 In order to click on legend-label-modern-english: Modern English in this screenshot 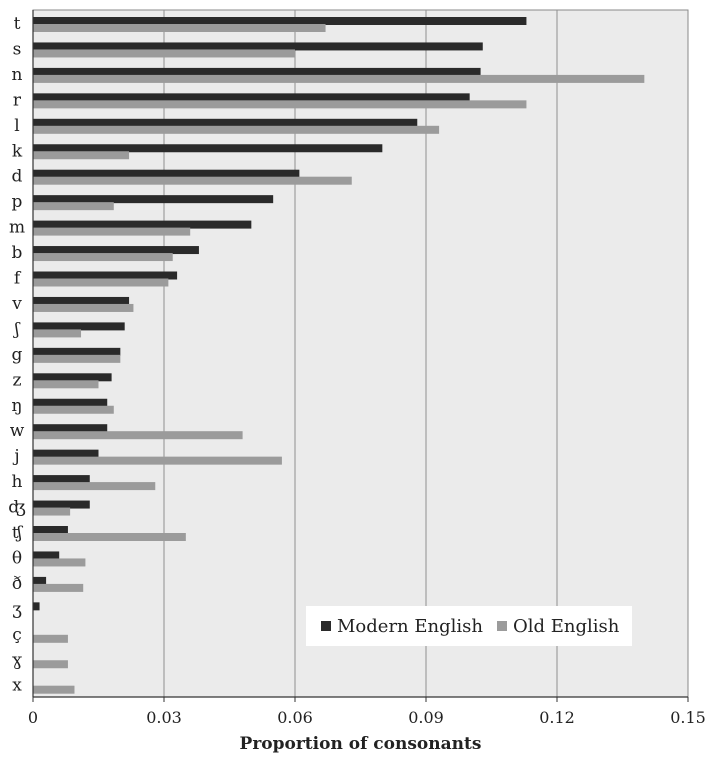, I will do `click(410, 626)`.